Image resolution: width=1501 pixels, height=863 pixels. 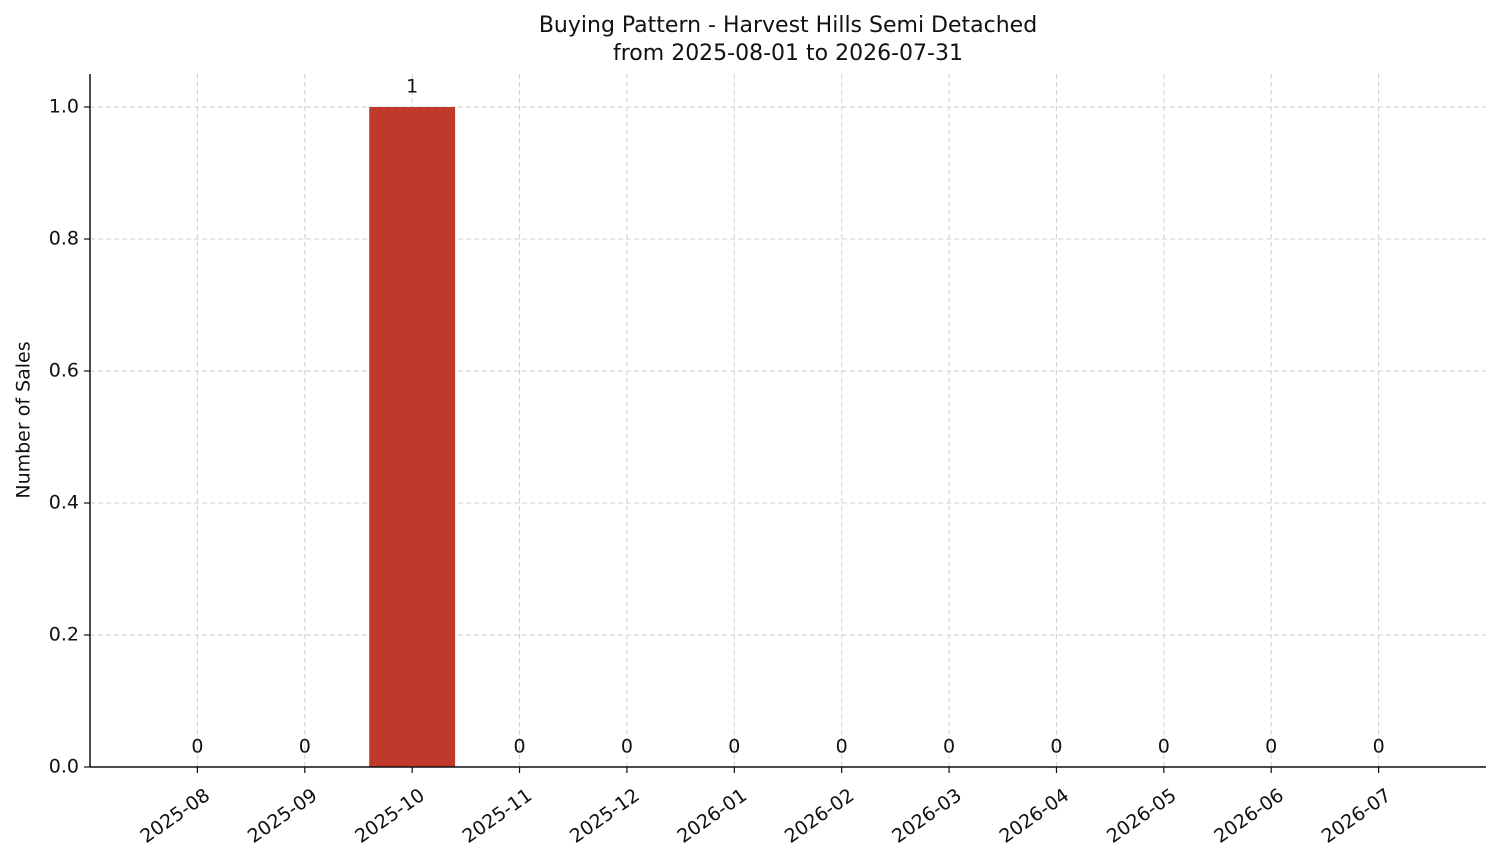 I want to click on x-tick-label: 2026-06, so click(x=1249, y=816).